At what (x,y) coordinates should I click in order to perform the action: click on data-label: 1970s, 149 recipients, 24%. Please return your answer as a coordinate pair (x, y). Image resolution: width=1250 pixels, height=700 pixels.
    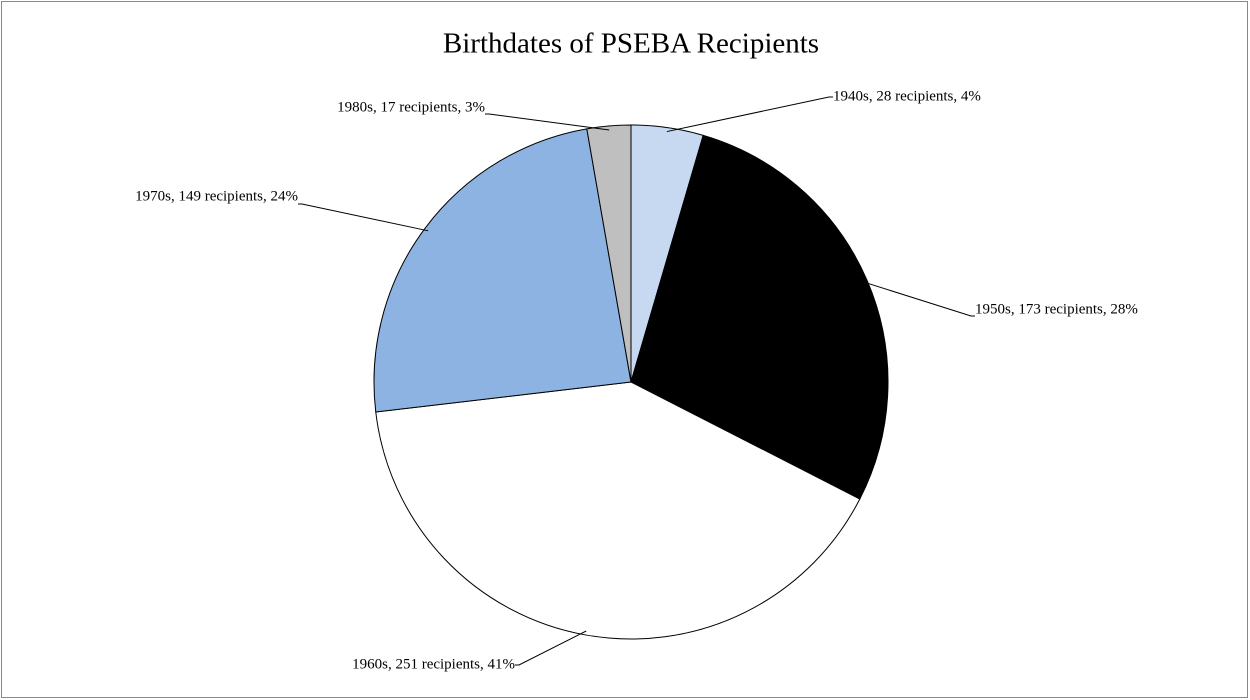
    Looking at the image, I should click on (216, 196).